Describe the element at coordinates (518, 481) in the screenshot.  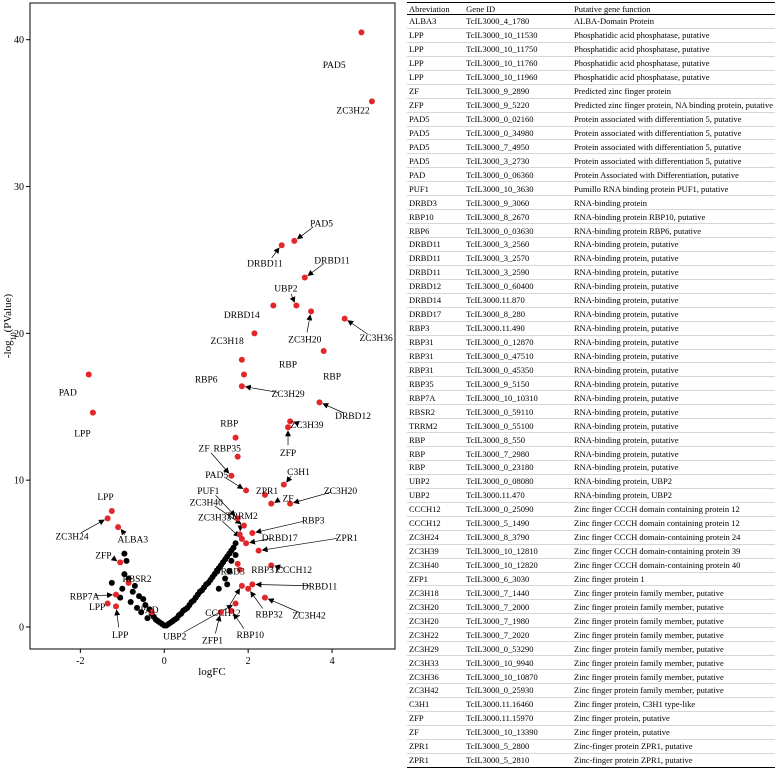
I see `gene-id-cell: TcIL3000_0_08080` at that location.